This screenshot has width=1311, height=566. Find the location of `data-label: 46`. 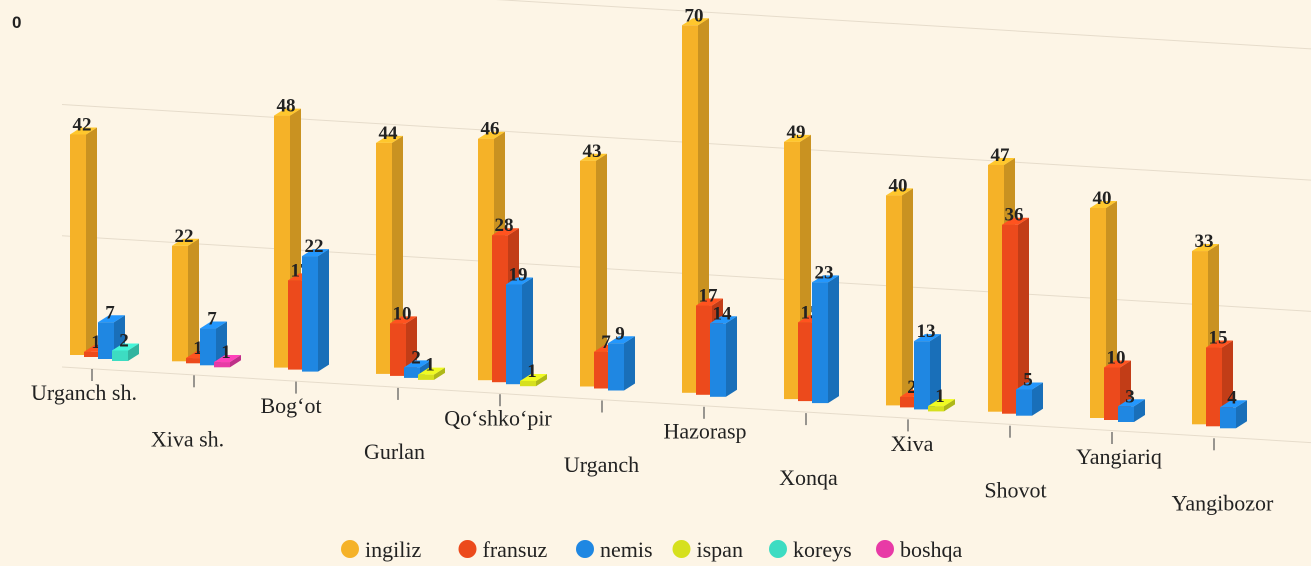

data-label: 46 is located at coordinates (490, 129).